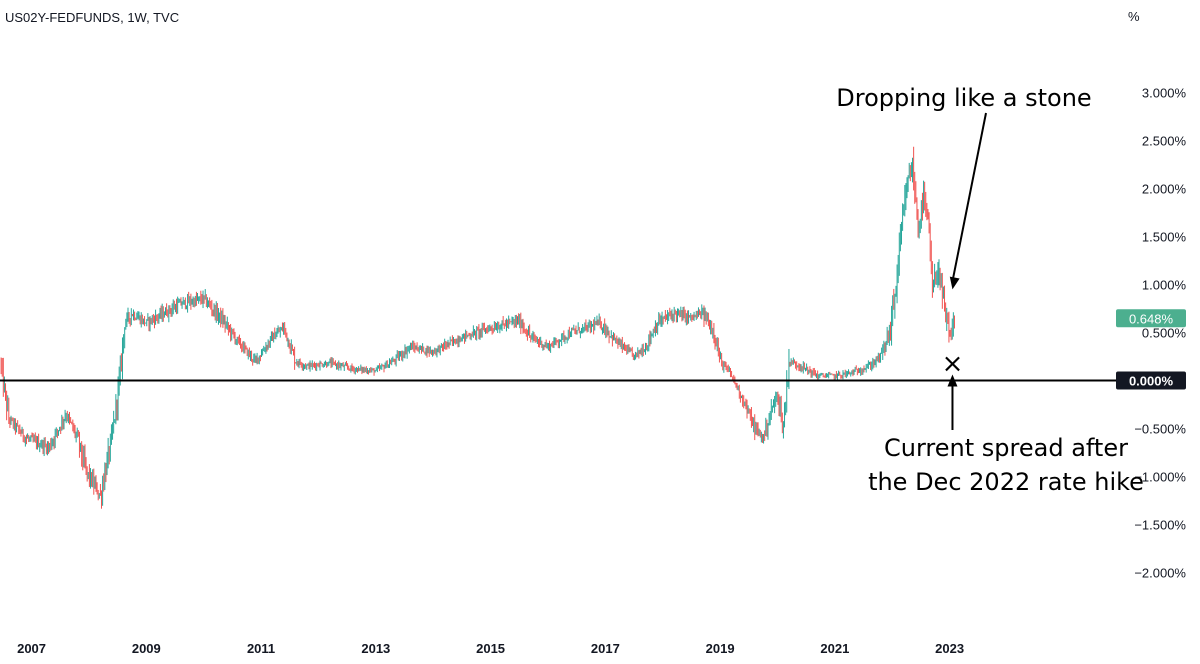 The height and width of the screenshot is (664, 1200). I want to click on x-tick-label: 2007, so click(31, 648).